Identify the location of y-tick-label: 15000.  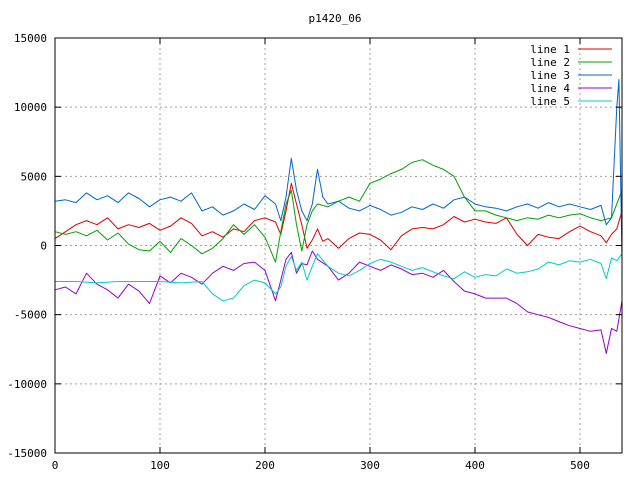
(30, 38).